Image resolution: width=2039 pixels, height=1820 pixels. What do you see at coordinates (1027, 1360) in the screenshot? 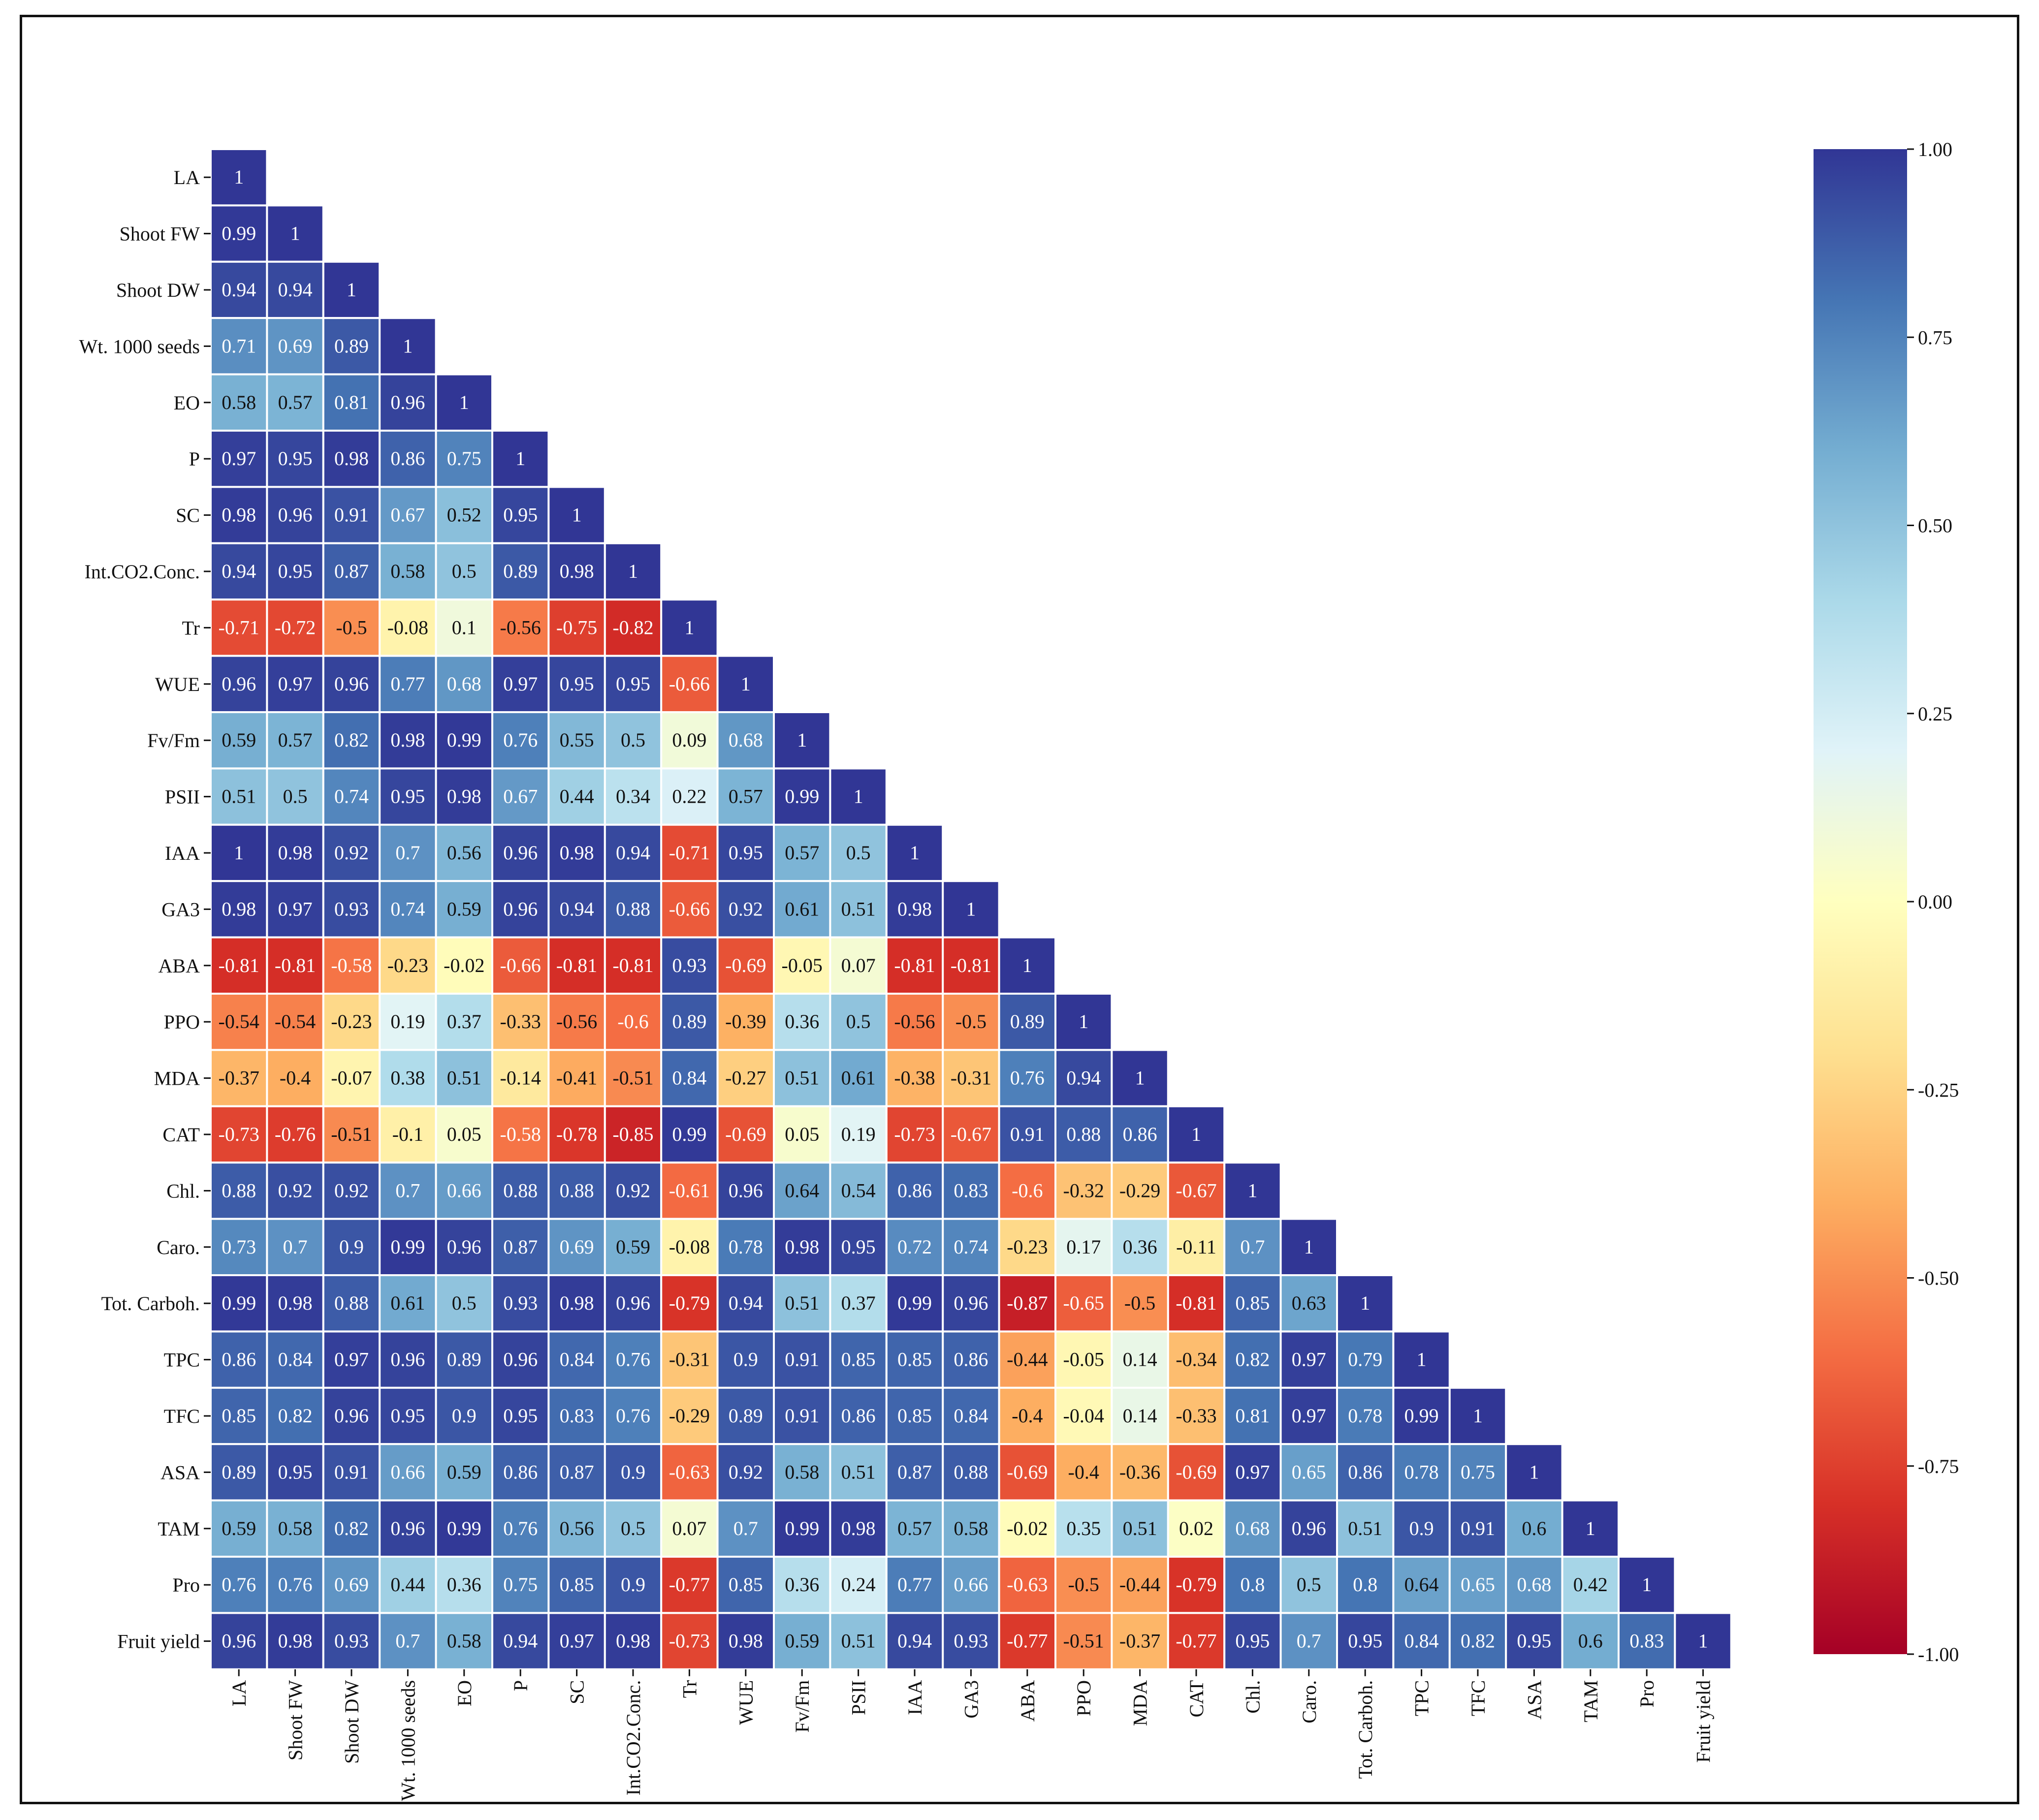
I see `cell-value-label: -0.44` at bounding box center [1027, 1360].